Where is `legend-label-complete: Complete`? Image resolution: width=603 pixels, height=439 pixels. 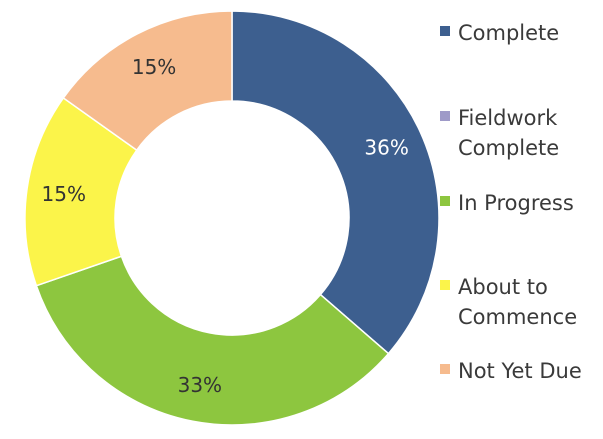 legend-label-complete: Complete is located at coordinates (509, 33).